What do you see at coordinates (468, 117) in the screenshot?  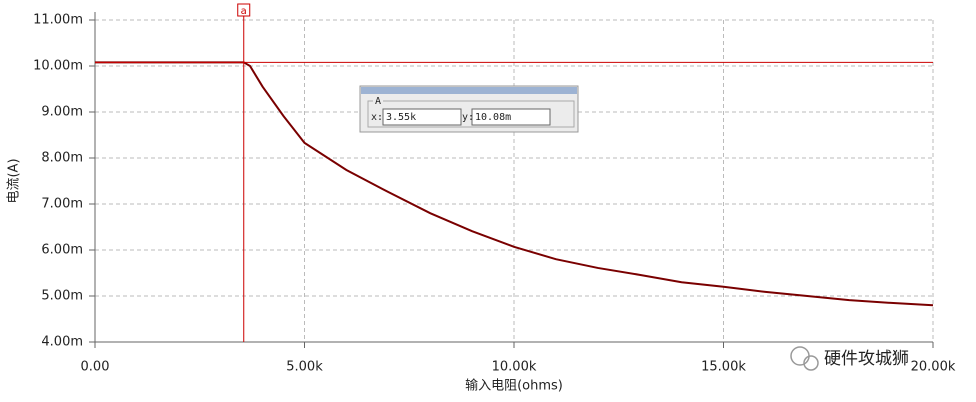 I see `panel-y-label: y:` at bounding box center [468, 117].